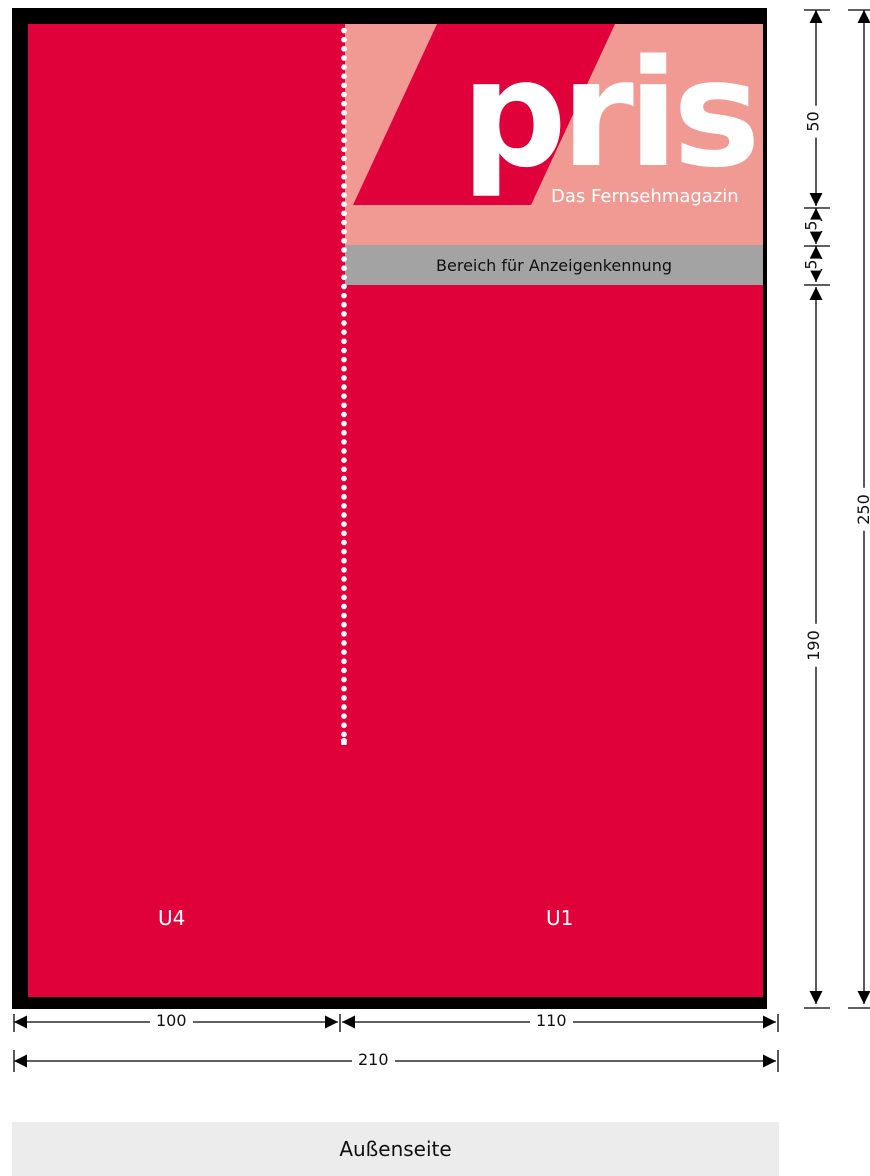  I want to click on caption-box: Außenseite, so click(395, 1149).